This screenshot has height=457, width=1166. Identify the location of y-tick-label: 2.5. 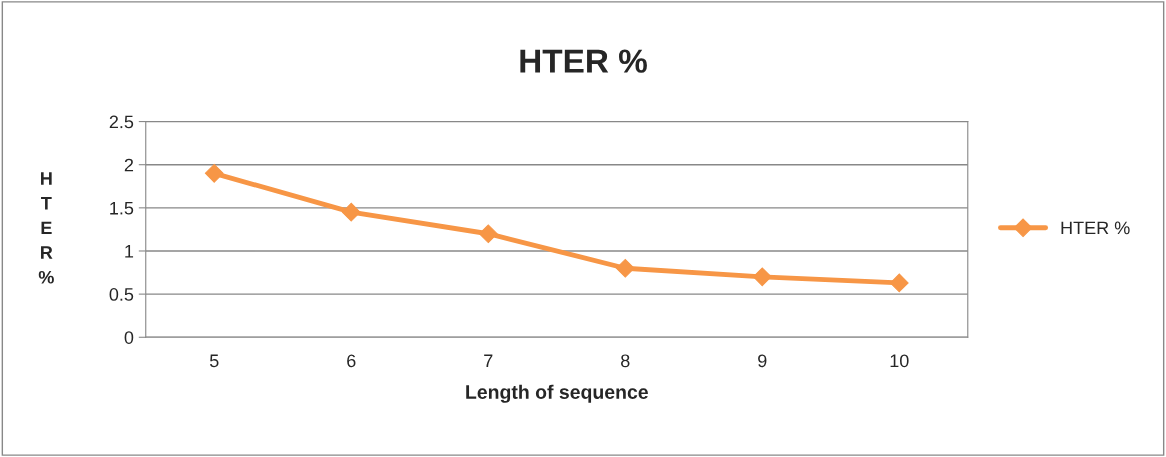
(121, 122).